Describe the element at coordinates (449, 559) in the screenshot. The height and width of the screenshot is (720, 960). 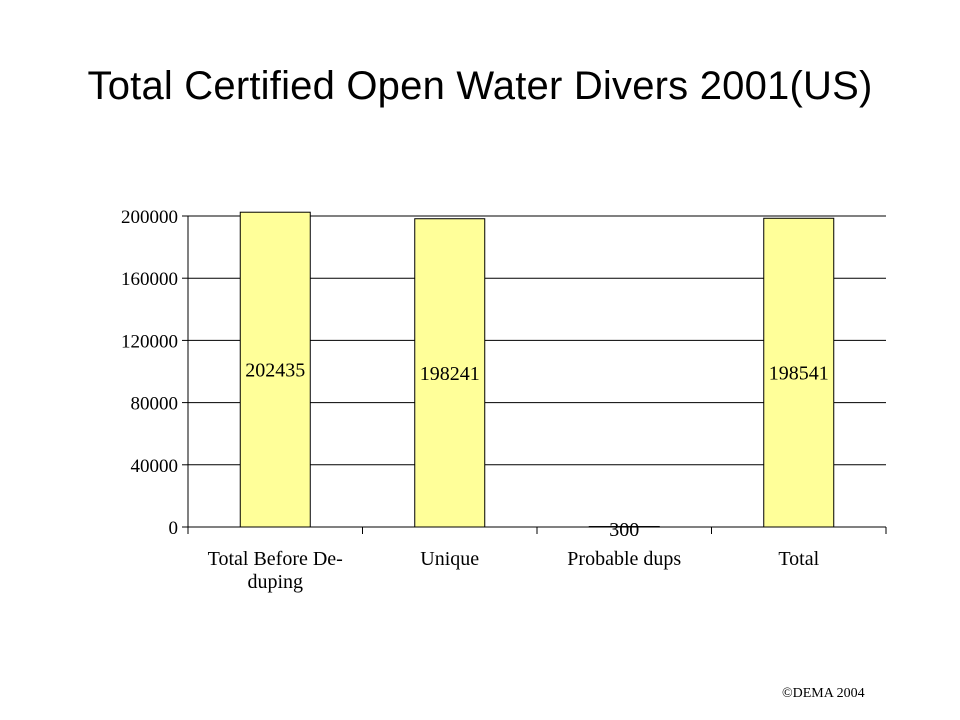
I see `x-category-label: Unique` at that location.